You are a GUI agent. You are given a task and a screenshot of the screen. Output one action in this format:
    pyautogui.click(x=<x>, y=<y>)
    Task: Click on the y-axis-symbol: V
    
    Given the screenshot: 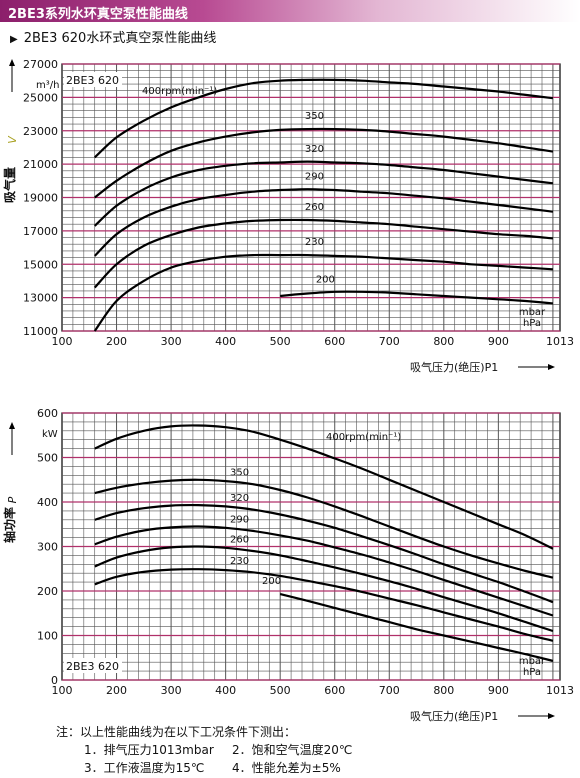 What is the action you would take?
    pyautogui.click(x=12, y=139)
    